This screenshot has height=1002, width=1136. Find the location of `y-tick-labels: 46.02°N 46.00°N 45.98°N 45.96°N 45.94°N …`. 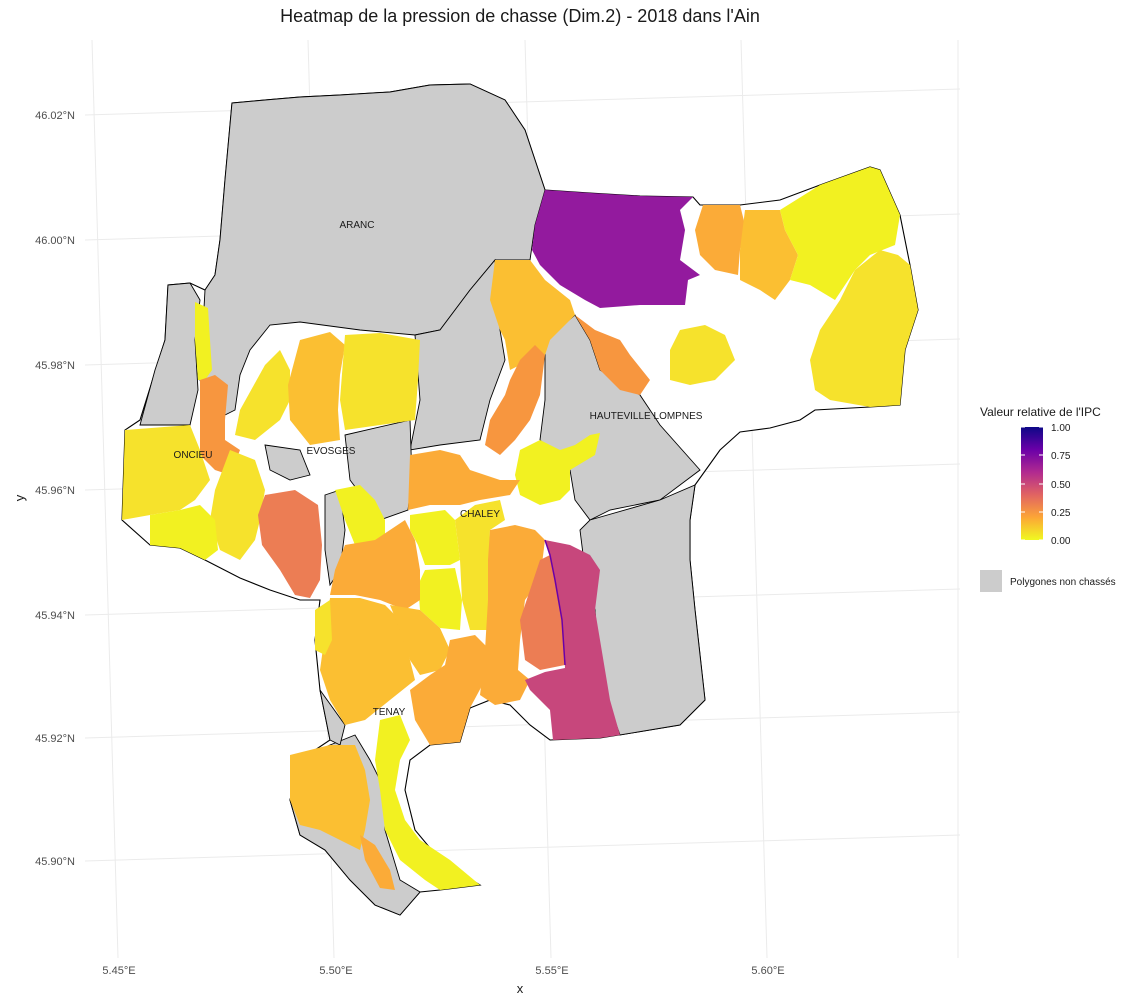

y-tick-labels: 46.02°N 46.00°N 45.98°N 45.96°N 45.94°N … is located at coordinates (55, 489).